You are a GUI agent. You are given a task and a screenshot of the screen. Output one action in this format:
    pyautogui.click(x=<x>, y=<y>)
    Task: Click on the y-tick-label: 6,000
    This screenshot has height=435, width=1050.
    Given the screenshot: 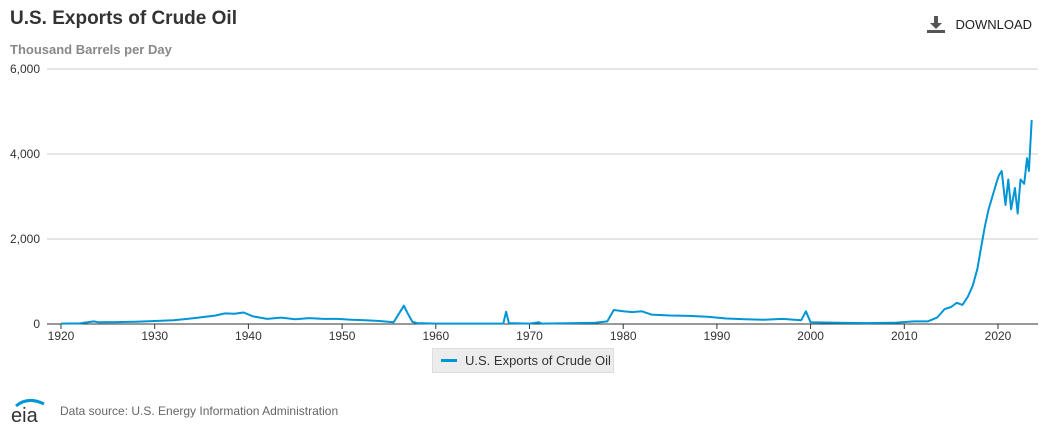 What is the action you would take?
    pyautogui.click(x=25, y=69)
    